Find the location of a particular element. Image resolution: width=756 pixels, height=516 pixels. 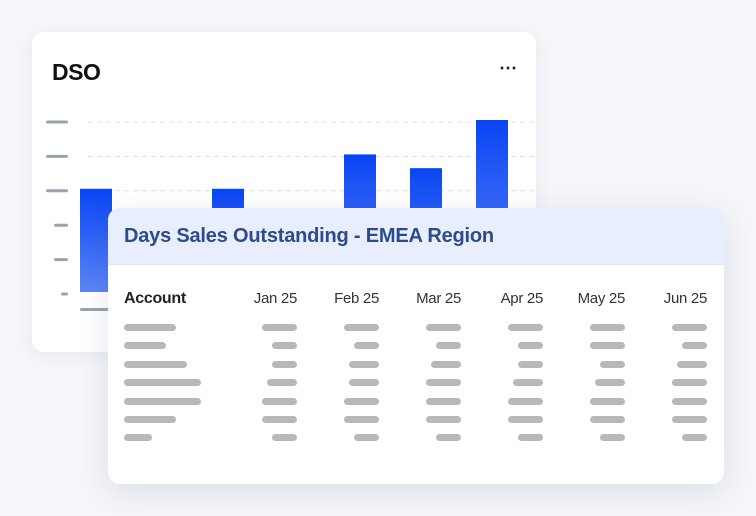

table-header-band: Days Sales Outstanding - EMEA Region is located at coordinates (416, 236).